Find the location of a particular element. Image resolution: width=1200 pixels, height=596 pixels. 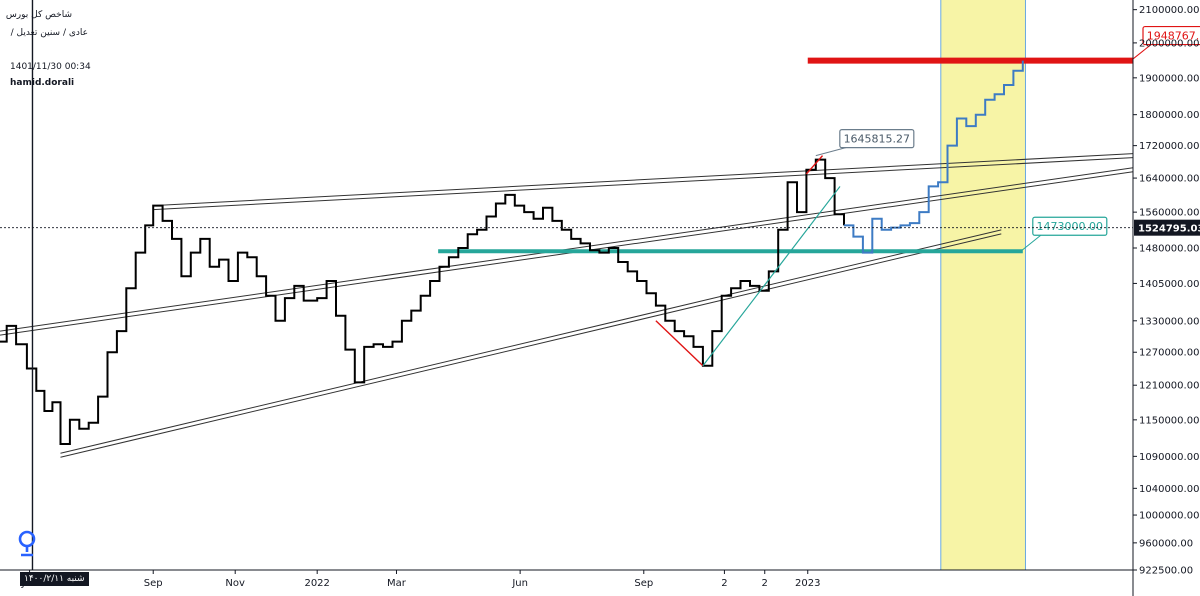

x-tick-label-4: Mar is located at coordinates (397, 583).